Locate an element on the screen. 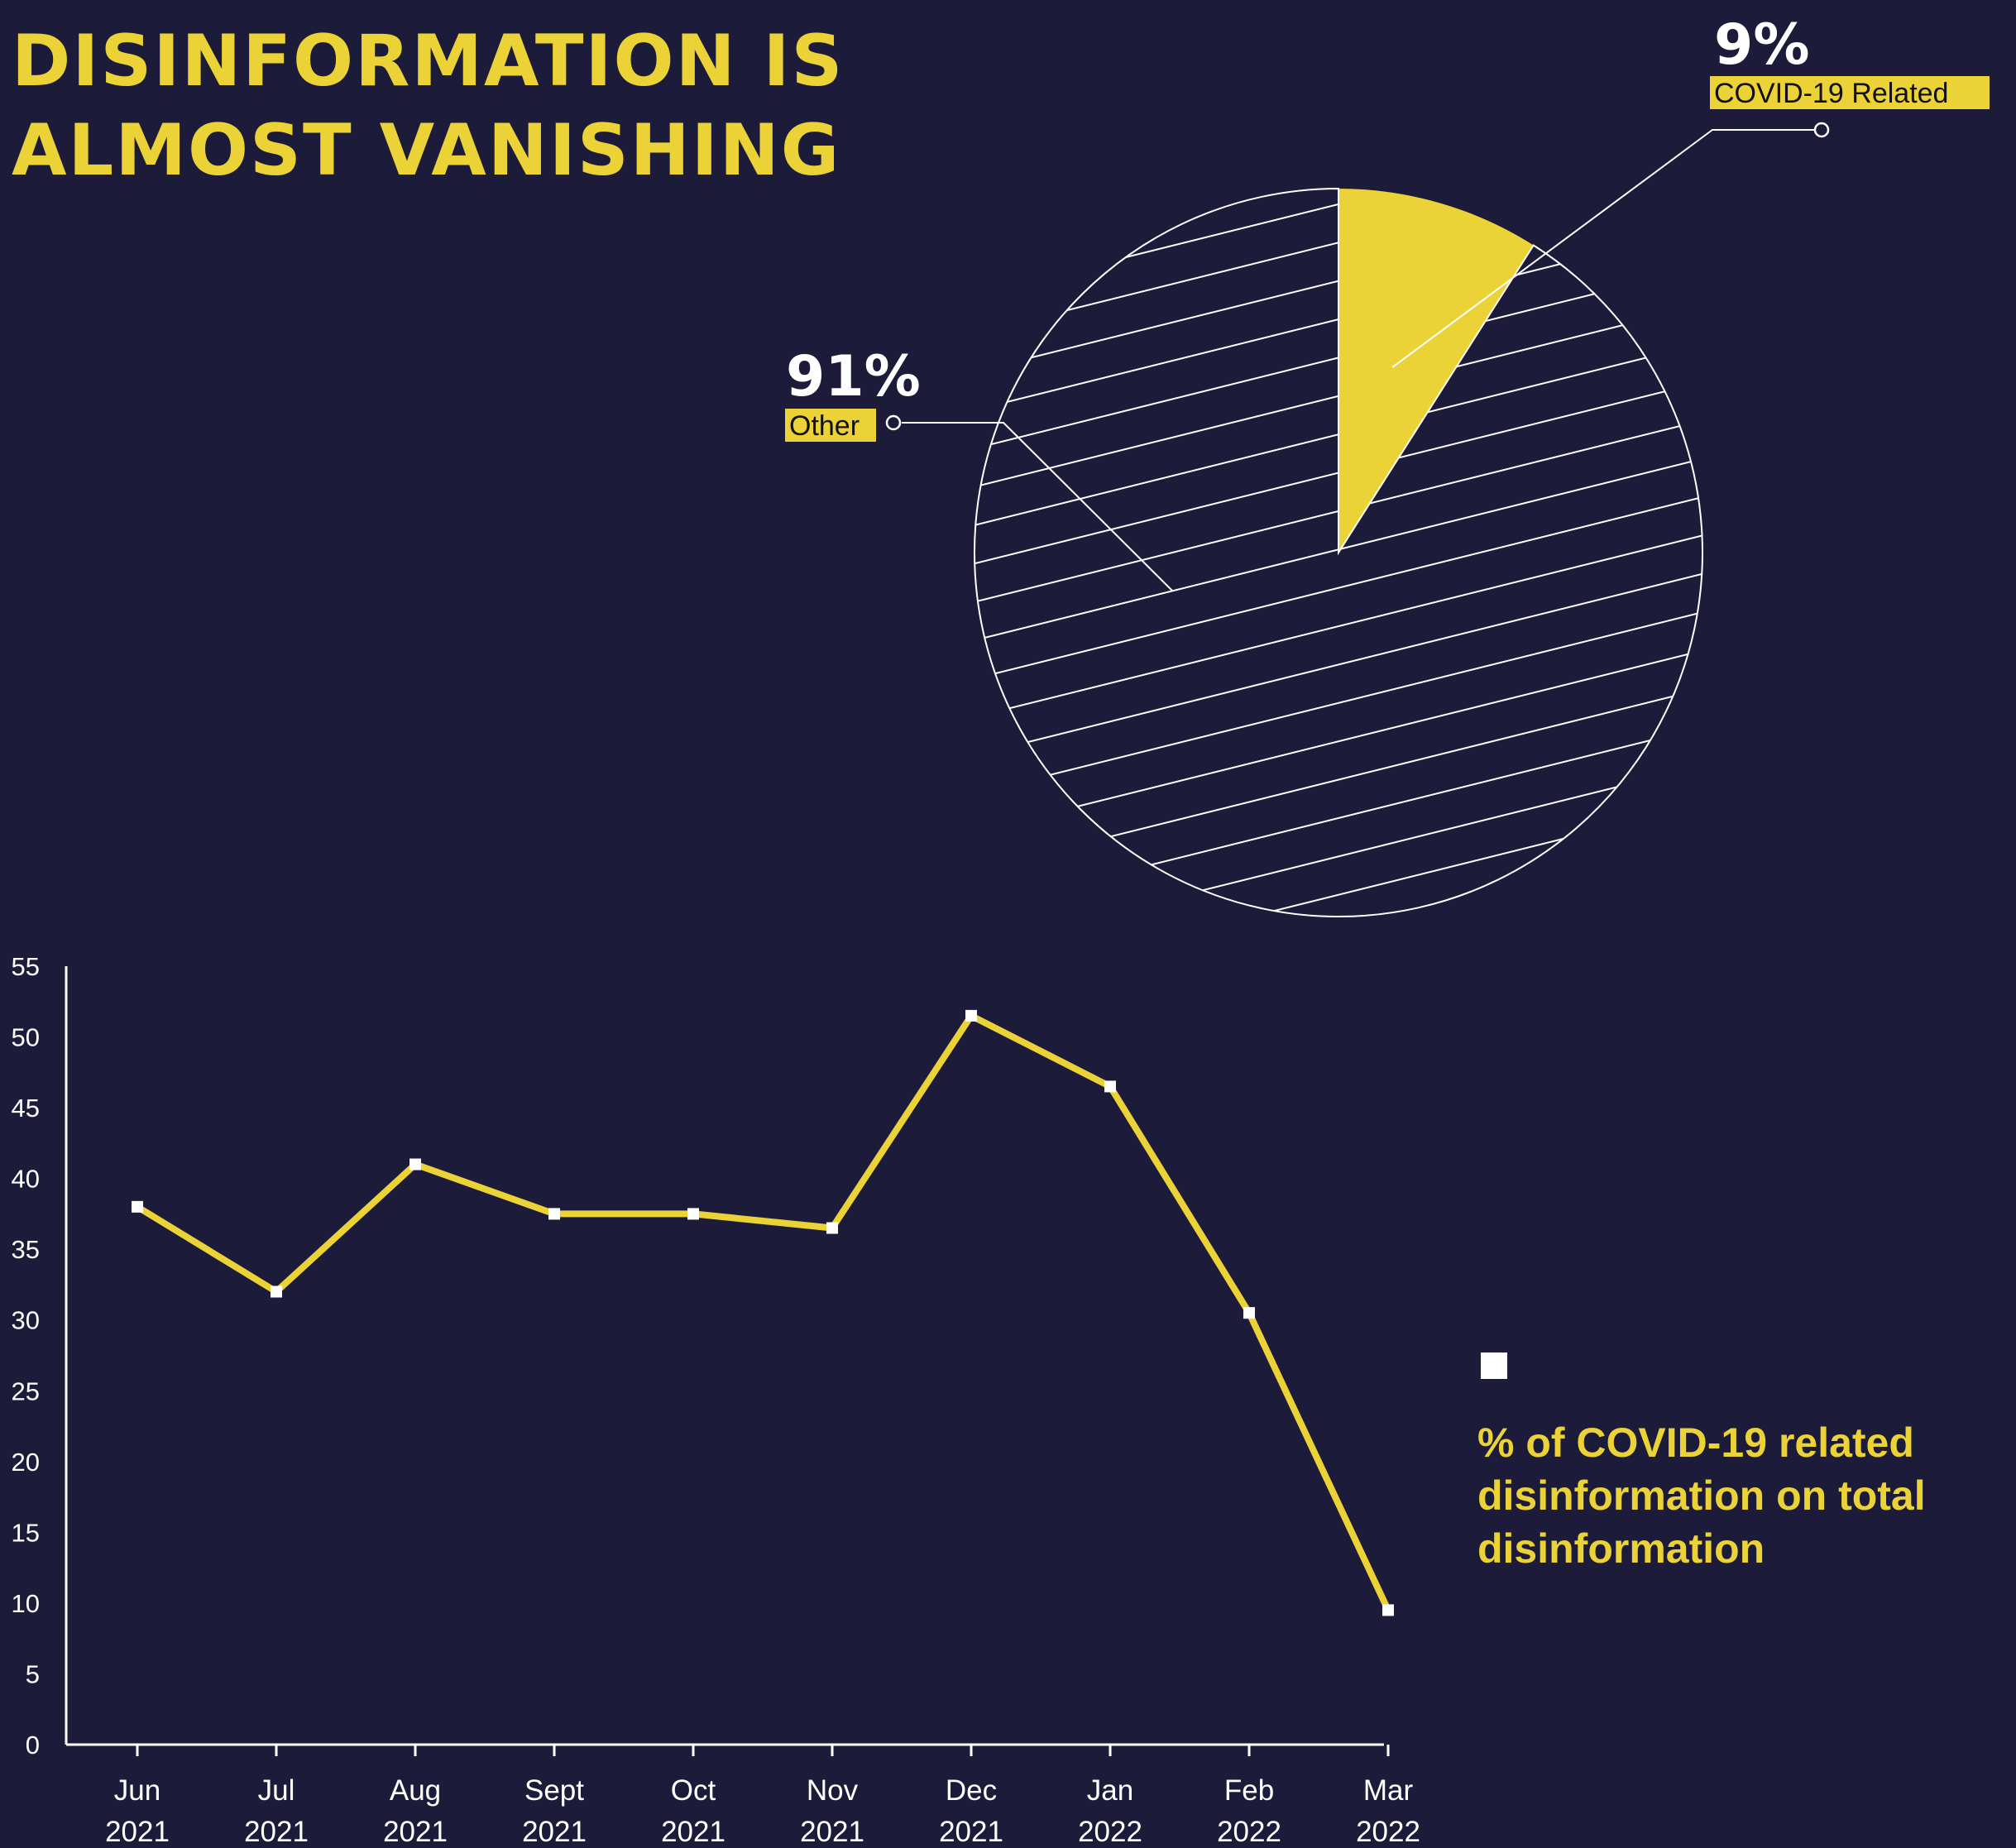 This screenshot has width=2016, height=1848. x-tick-label-month: Oct is located at coordinates (694, 1790).